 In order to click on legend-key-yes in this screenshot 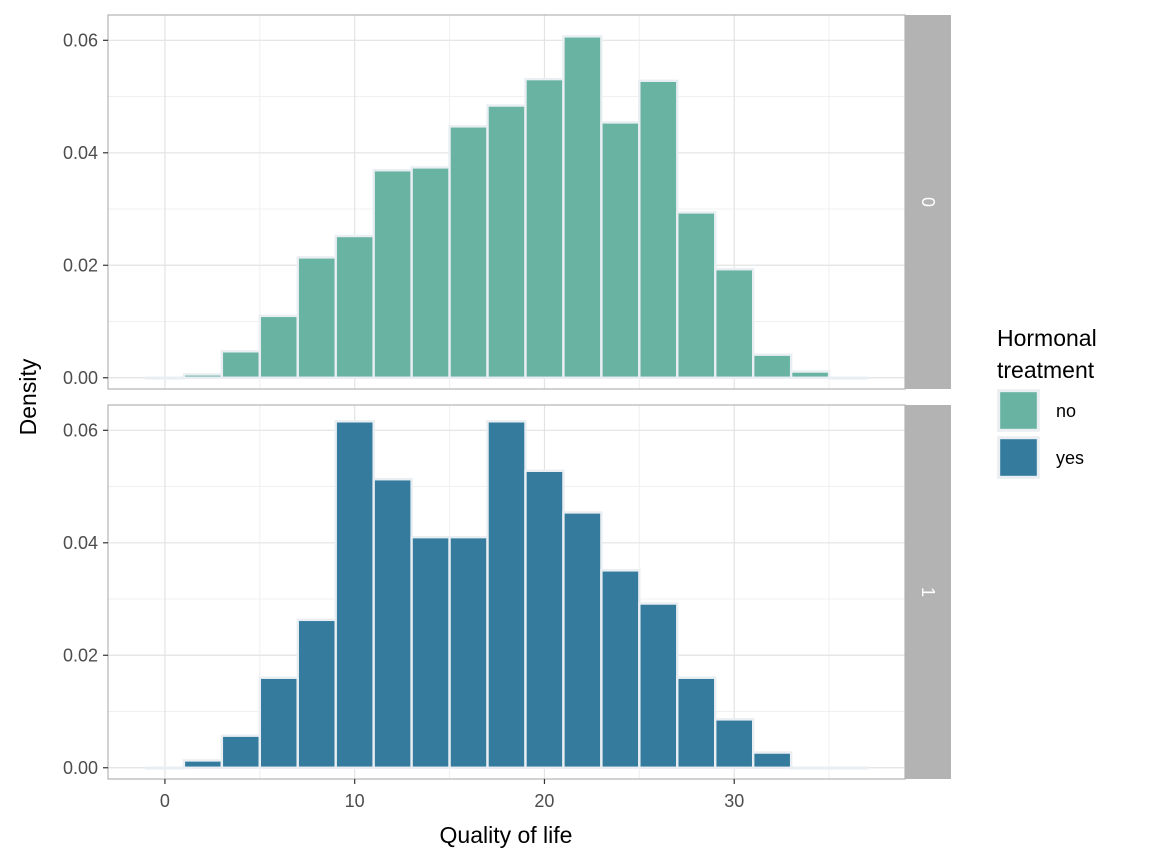, I will do `click(1018, 457)`.